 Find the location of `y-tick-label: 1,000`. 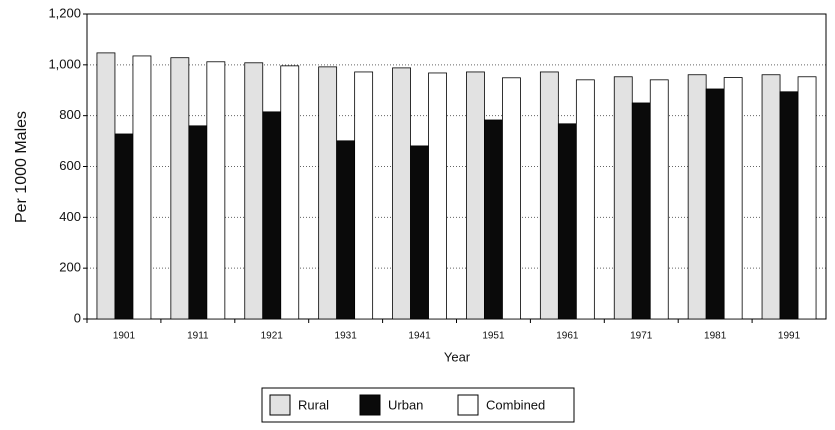

y-tick-label: 1,000 is located at coordinates (64, 63).